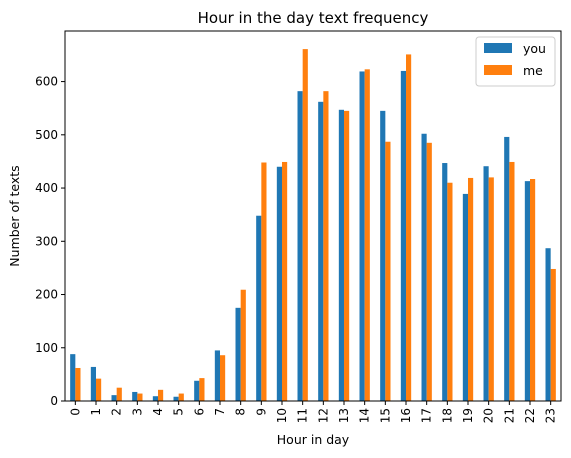 The height and width of the screenshot is (458, 571). I want to click on x-tick-label: 20, so click(489, 415).